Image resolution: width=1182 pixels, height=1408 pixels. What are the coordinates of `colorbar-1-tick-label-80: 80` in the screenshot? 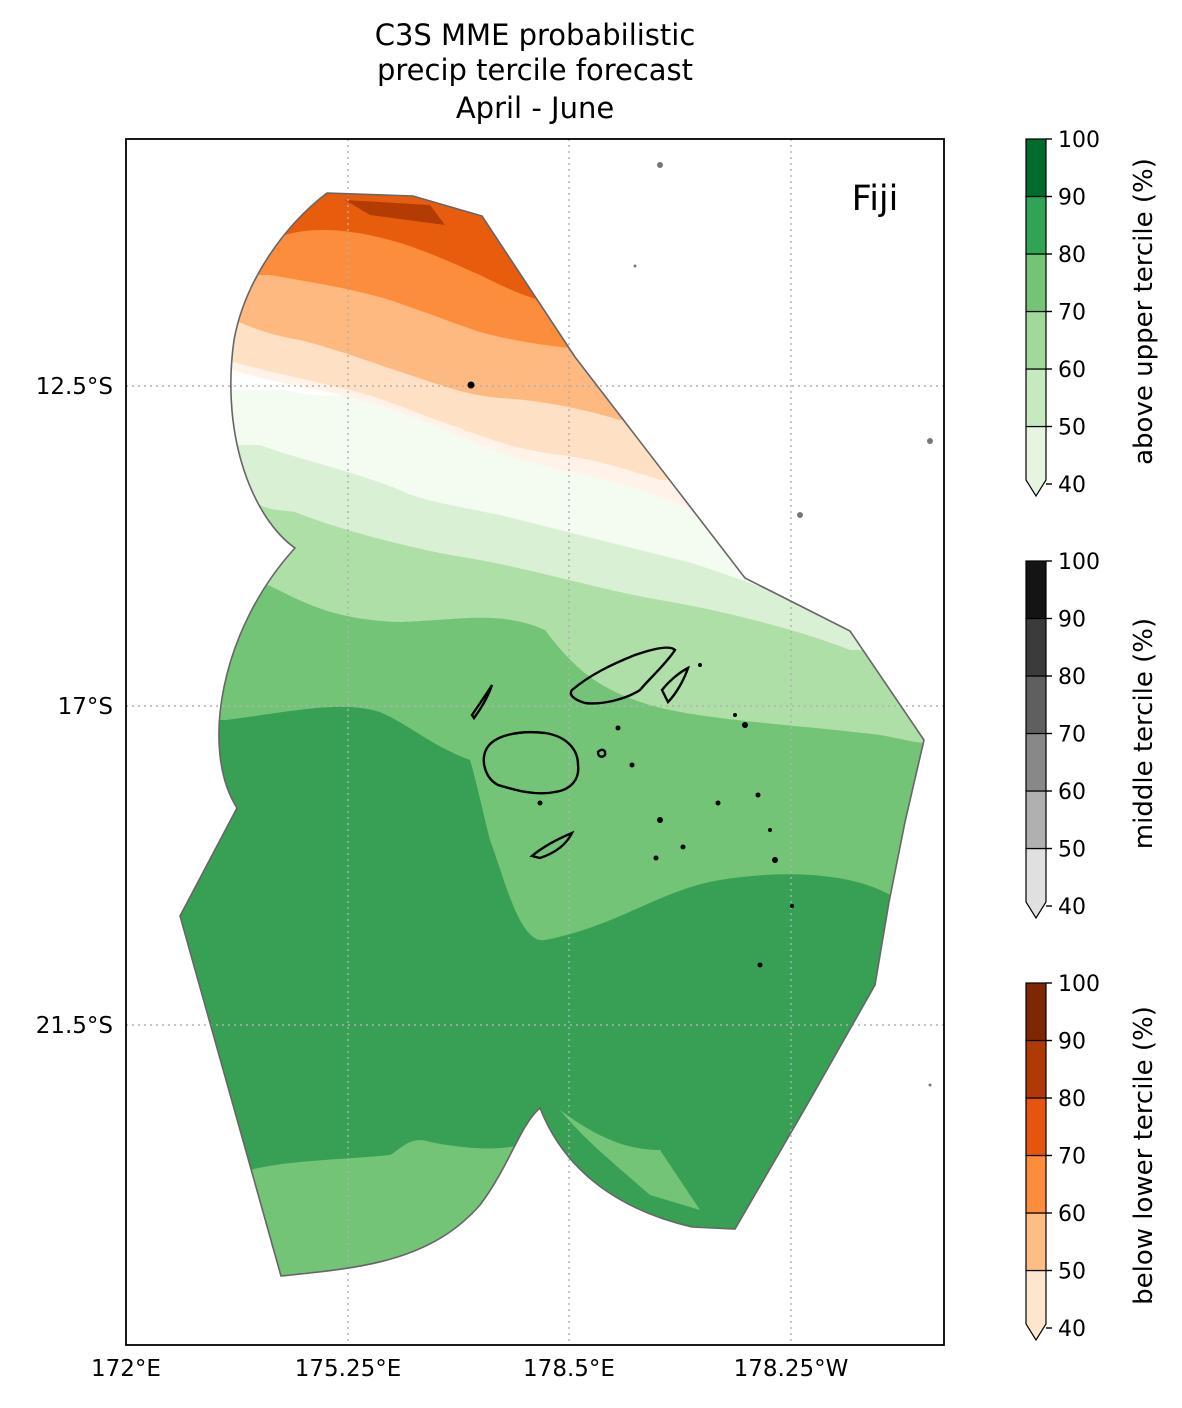 It's located at (1072, 255).